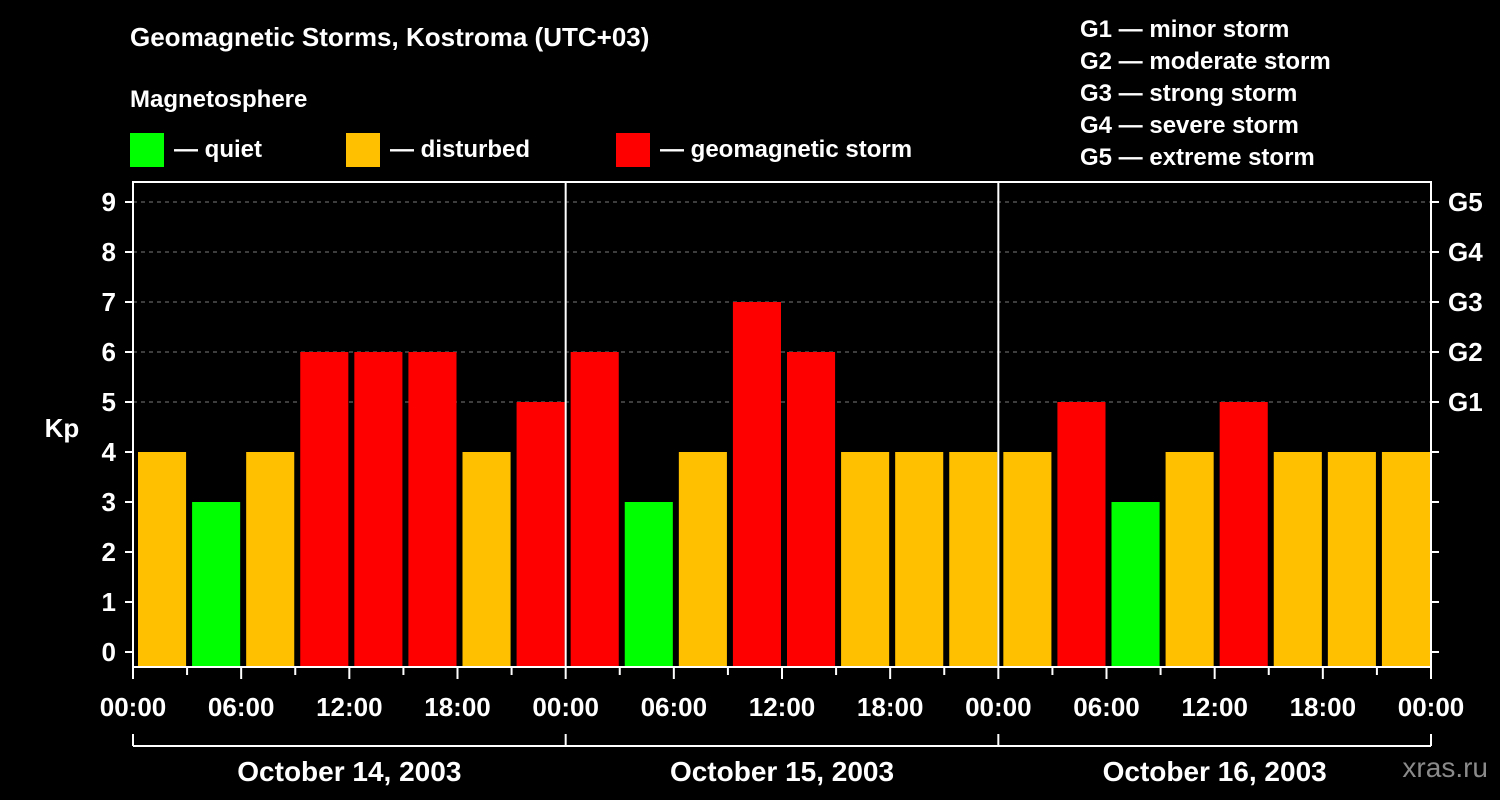 The image size is (1500, 800). What do you see at coordinates (1457, 420) in the screenshot?
I see `right-axis: G1 G2 G3 G4 G5` at bounding box center [1457, 420].